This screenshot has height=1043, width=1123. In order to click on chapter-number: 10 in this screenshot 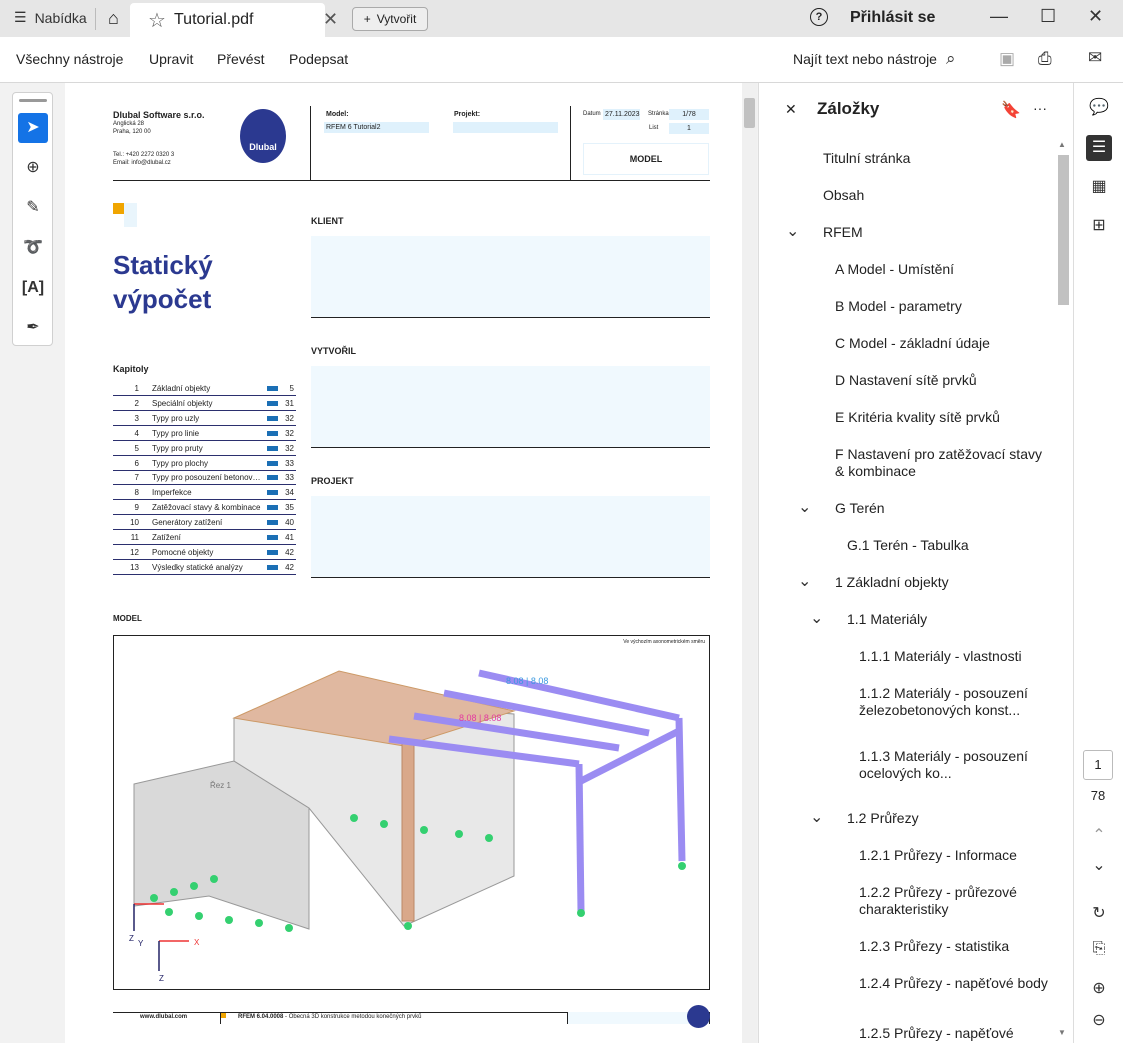, I will do `click(134, 523)`.